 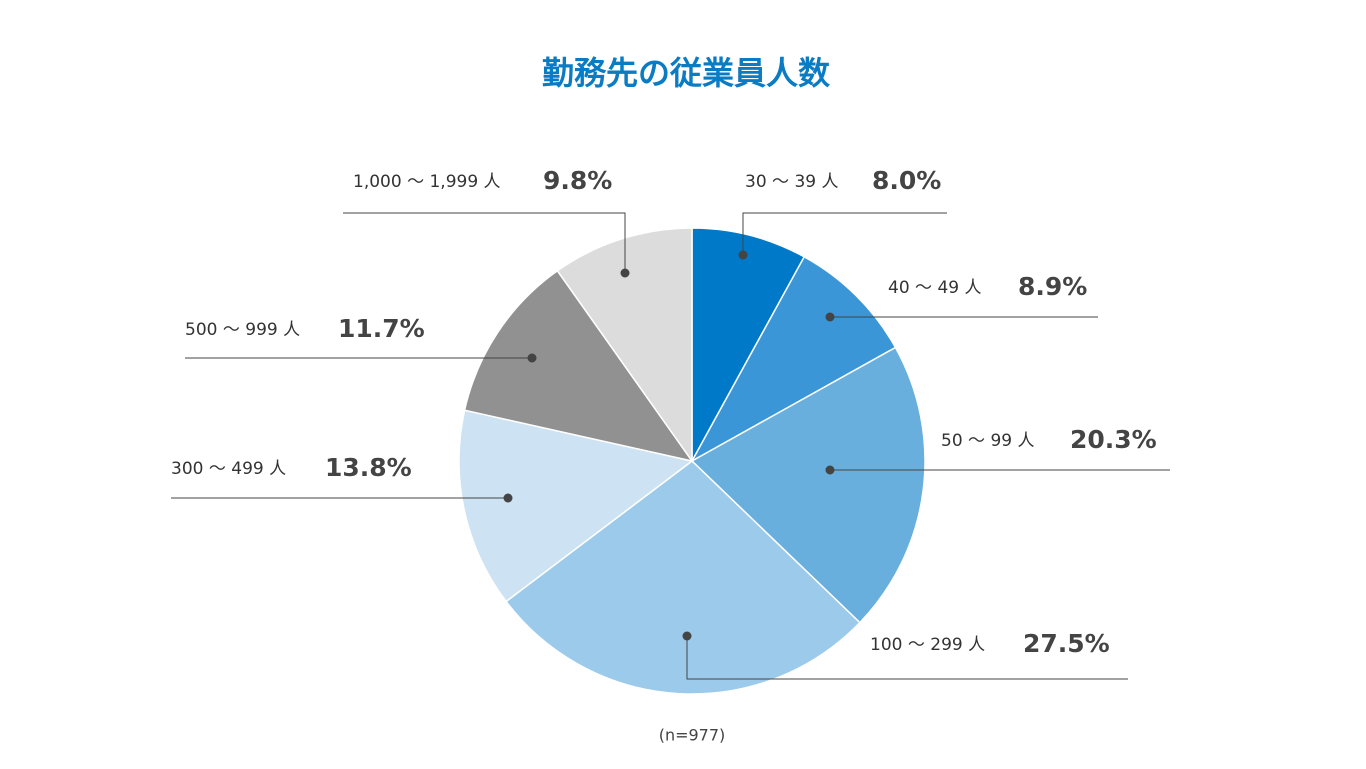 What do you see at coordinates (228, 469) in the screenshot?
I see `slice-category: 300 ～ 499 人` at bounding box center [228, 469].